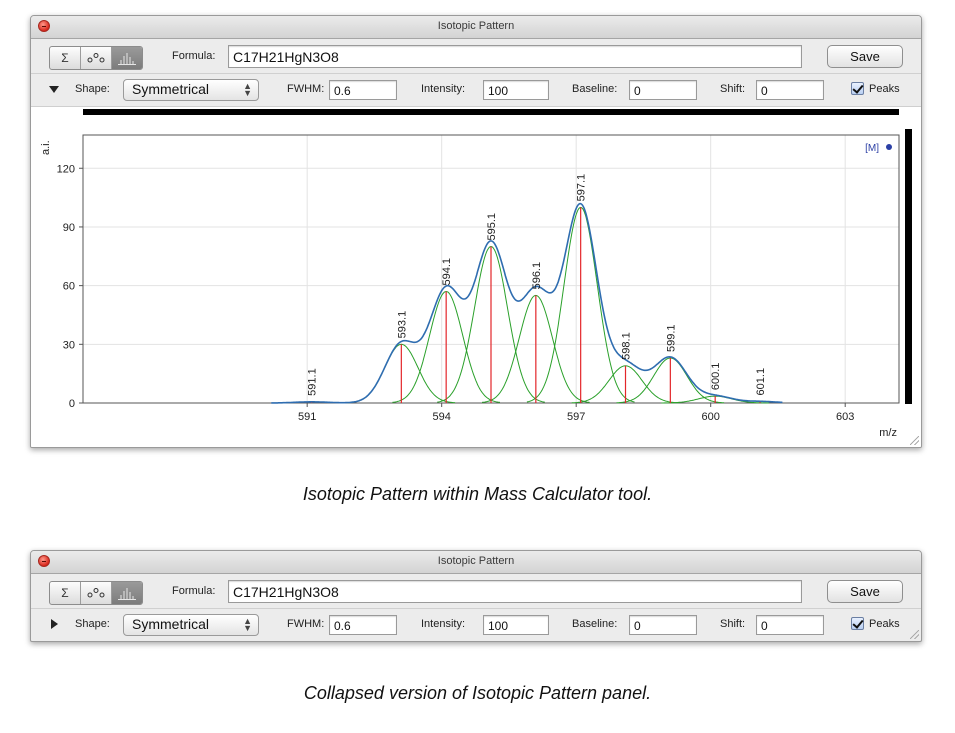  What do you see at coordinates (54, 624) in the screenshot?
I see `expand-triangle-icon` at bounding box center [54, 624].